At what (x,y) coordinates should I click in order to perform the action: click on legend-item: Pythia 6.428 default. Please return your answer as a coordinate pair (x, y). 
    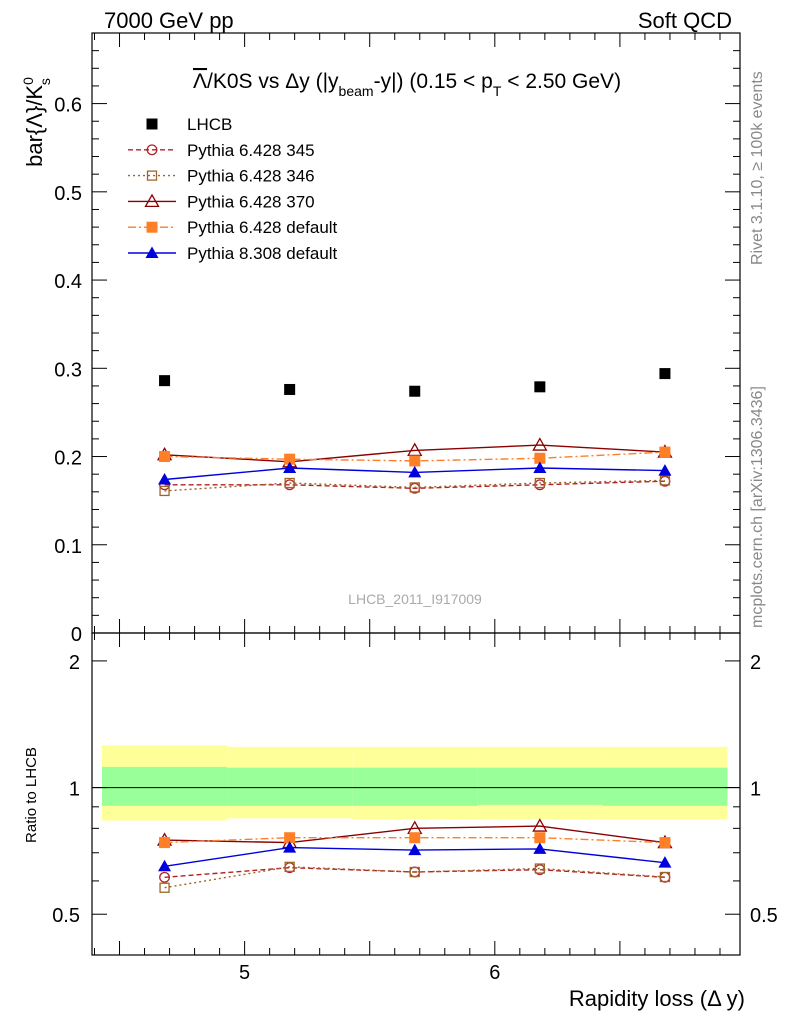
    Looking at the image, I should click on (233, 227).